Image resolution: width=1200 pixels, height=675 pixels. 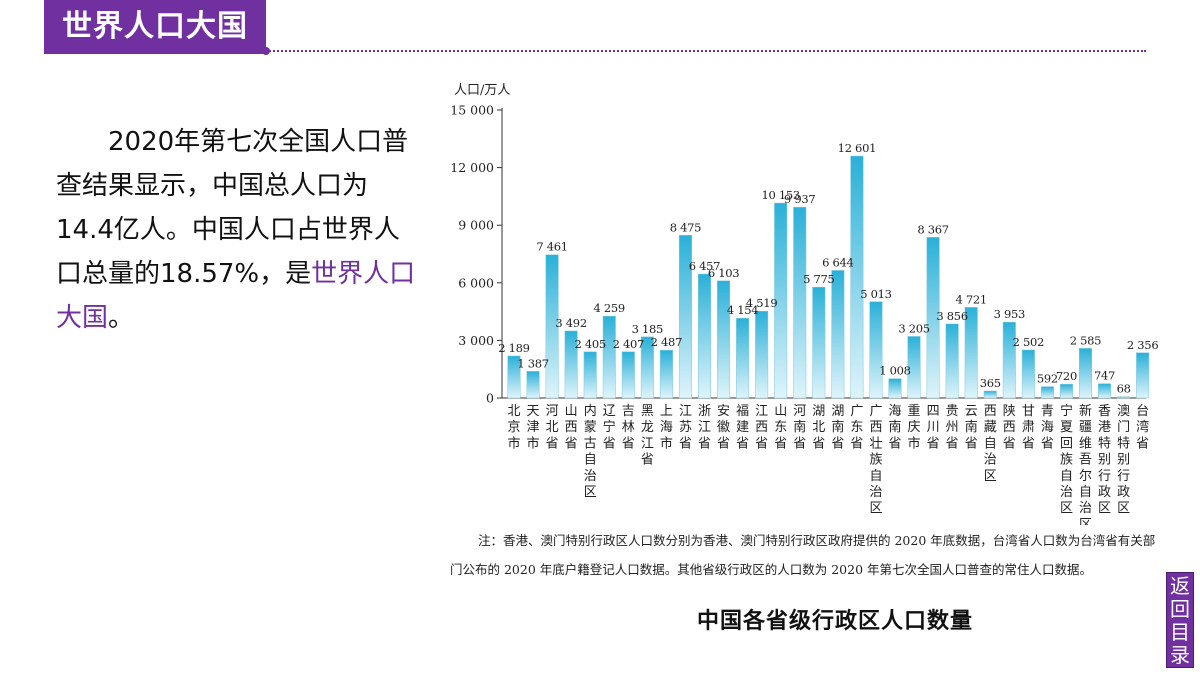 I want to click on category-label: 吉林省, so click(x=628, y=427).